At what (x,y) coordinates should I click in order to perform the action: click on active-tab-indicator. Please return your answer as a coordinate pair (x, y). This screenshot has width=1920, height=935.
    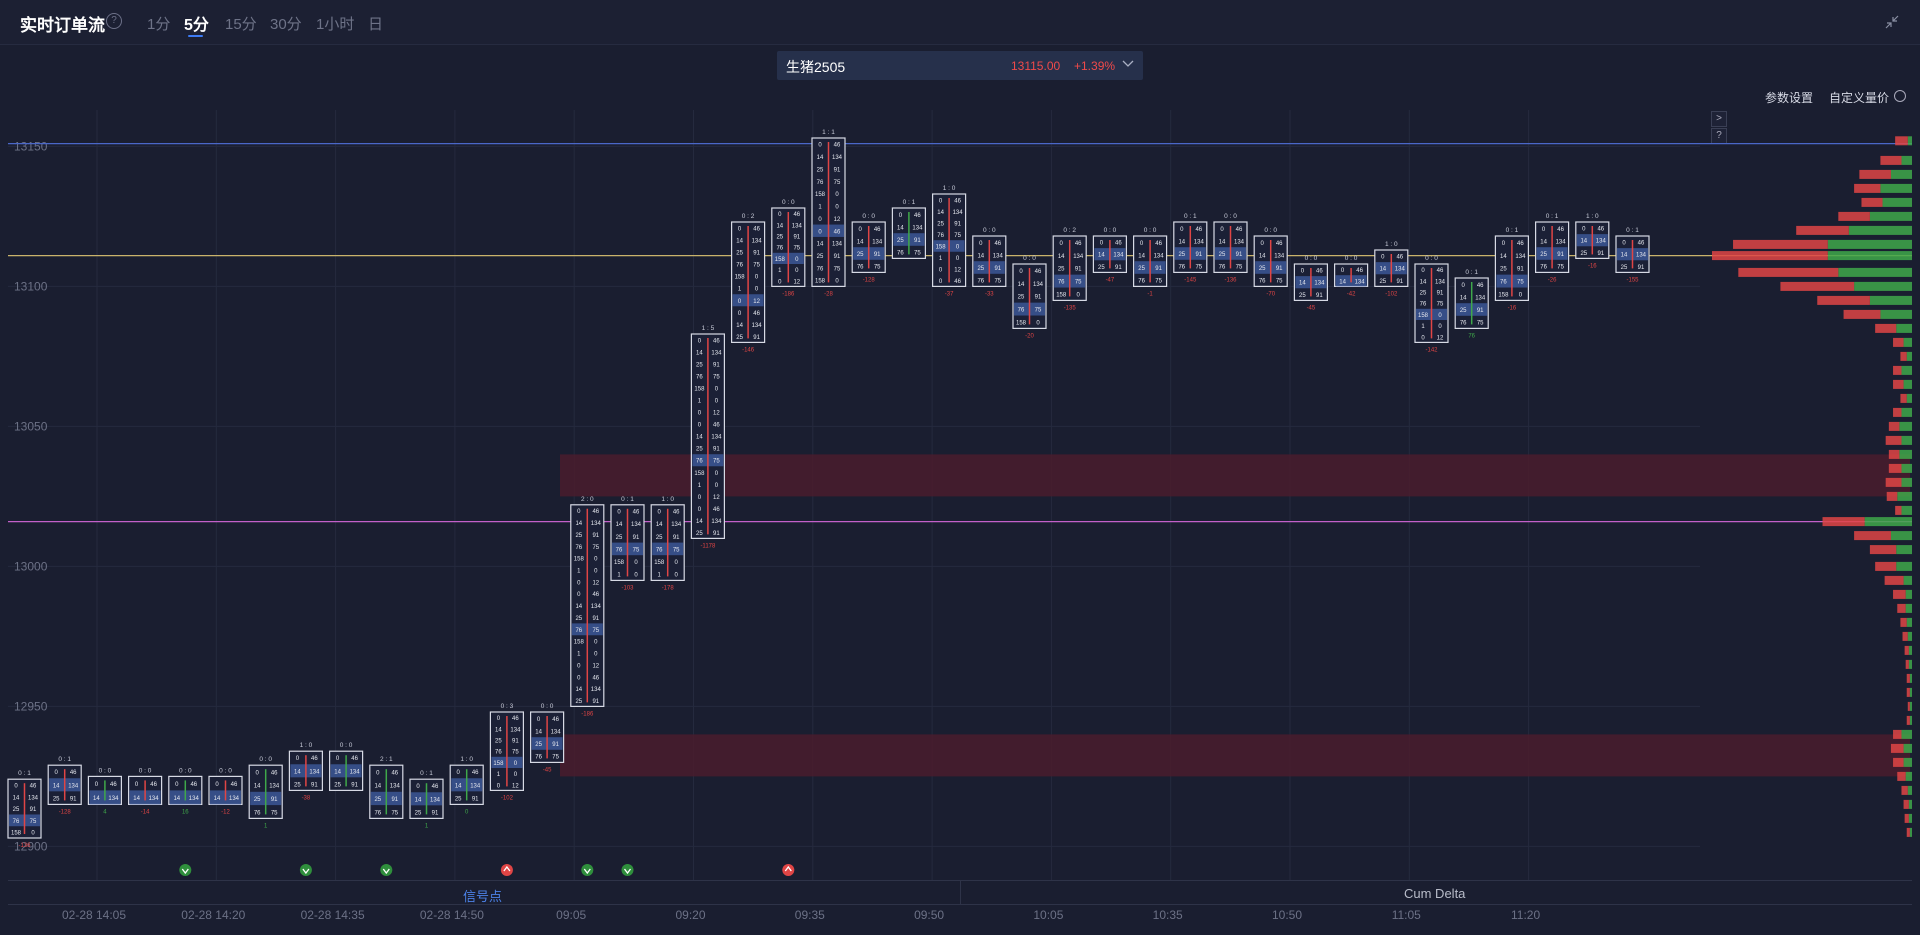
    Looking at the image, I should click on (195, 36).